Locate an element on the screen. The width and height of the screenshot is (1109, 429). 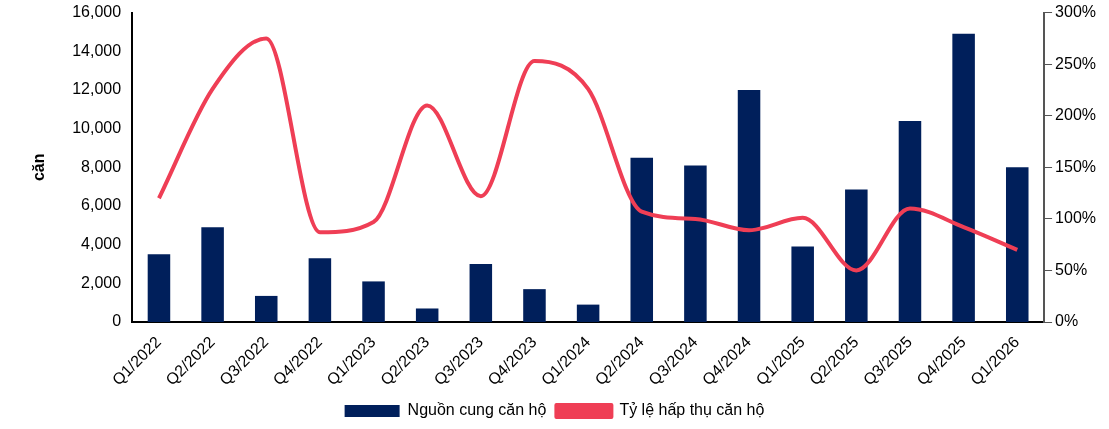
y-tick-label: 2,000 is located at coordinates (101, 282).